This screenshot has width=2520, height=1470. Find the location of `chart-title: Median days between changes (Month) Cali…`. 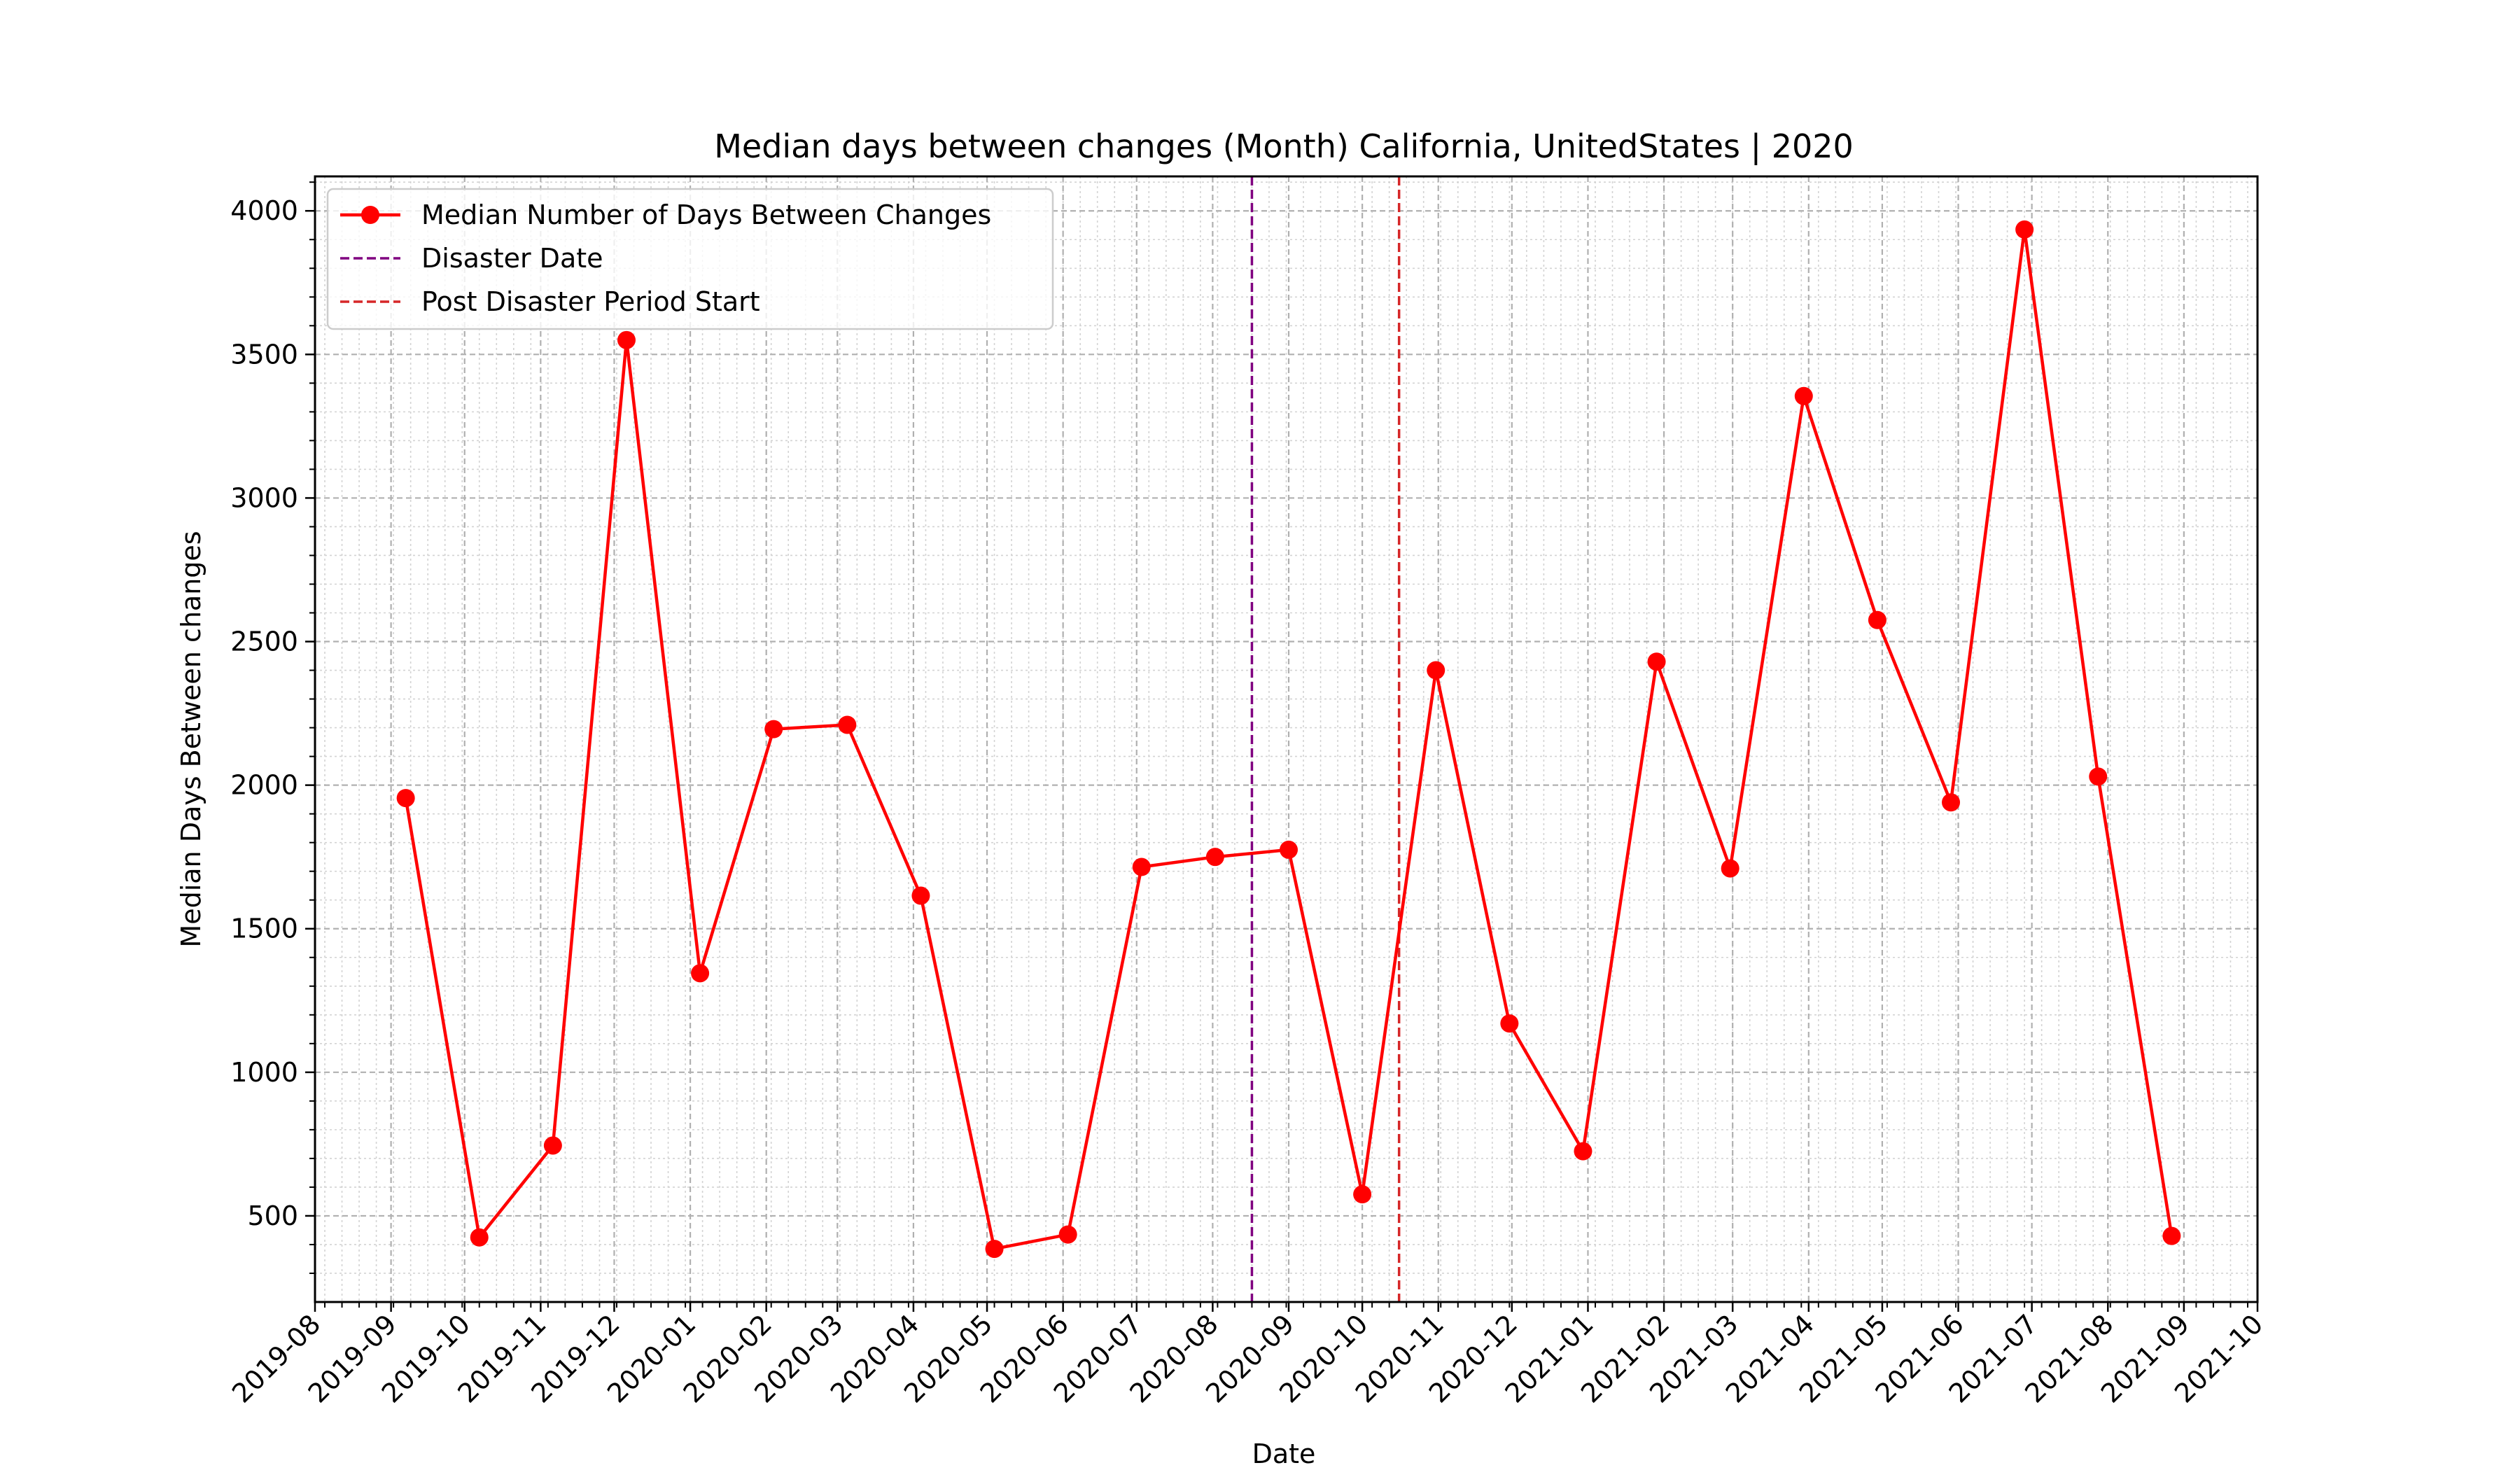

chart-title: Median days between changes (Month) Cali… is located at coordinates (1284, 146).